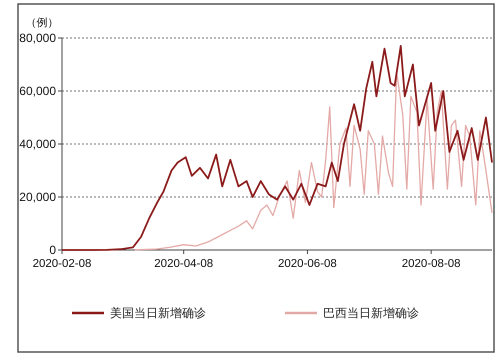 The image size is (499, 360). I want to click on y-tick-label: 80,000, so click(37, 38).